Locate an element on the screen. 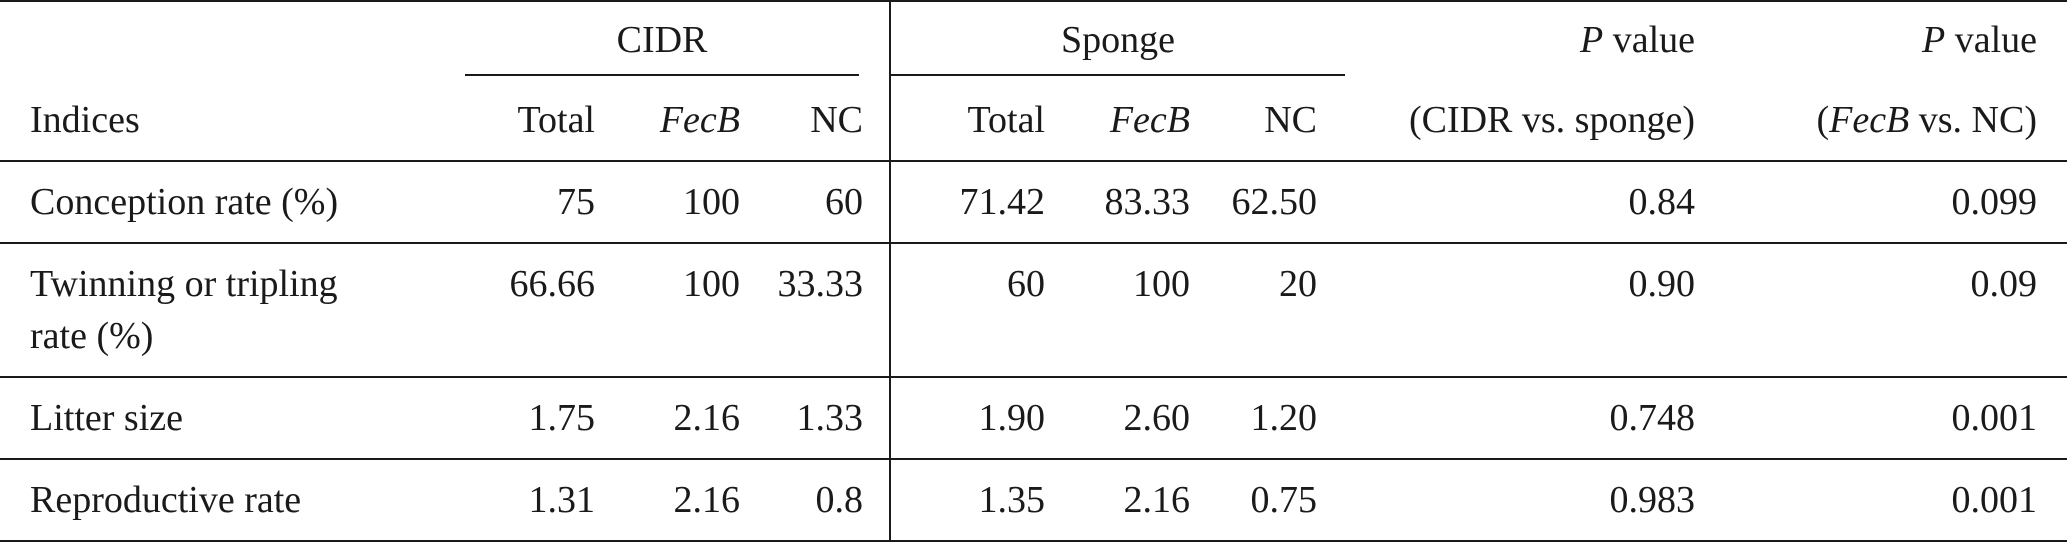 This screenshot has width=2067, height=543. header-empty-cell is located at coordinates (232, 44).